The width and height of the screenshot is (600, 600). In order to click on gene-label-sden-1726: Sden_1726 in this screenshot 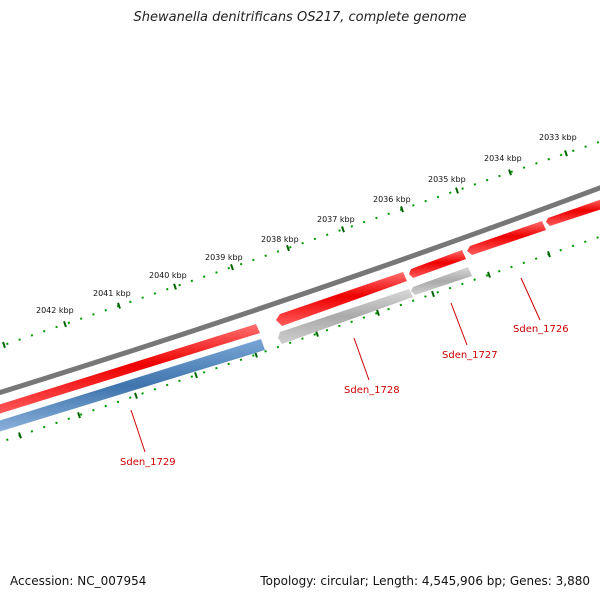, I will do `click(541, 329)`.